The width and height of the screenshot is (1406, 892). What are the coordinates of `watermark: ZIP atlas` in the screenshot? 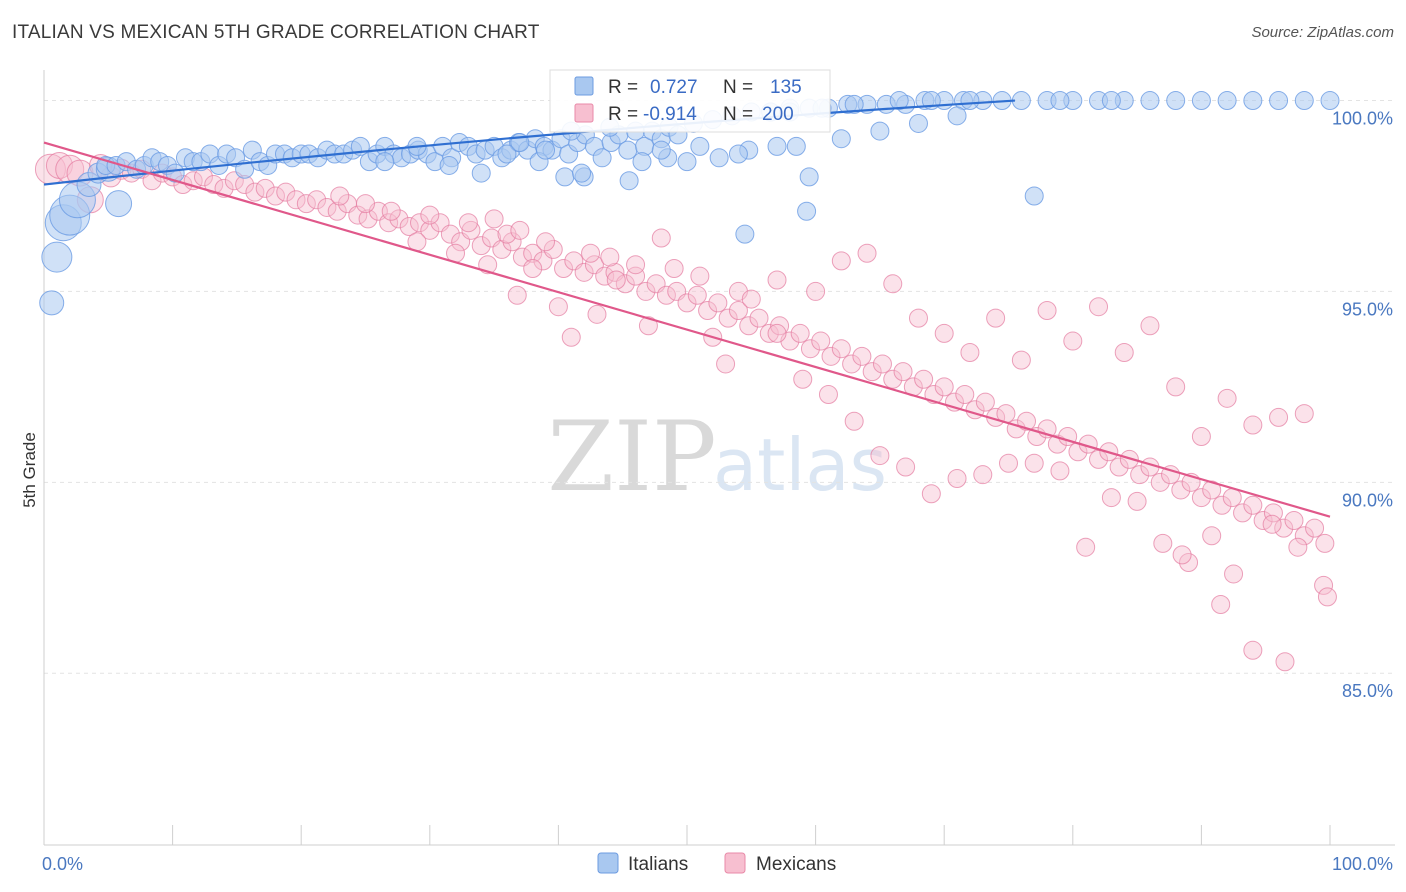 It's located at (717, 457).